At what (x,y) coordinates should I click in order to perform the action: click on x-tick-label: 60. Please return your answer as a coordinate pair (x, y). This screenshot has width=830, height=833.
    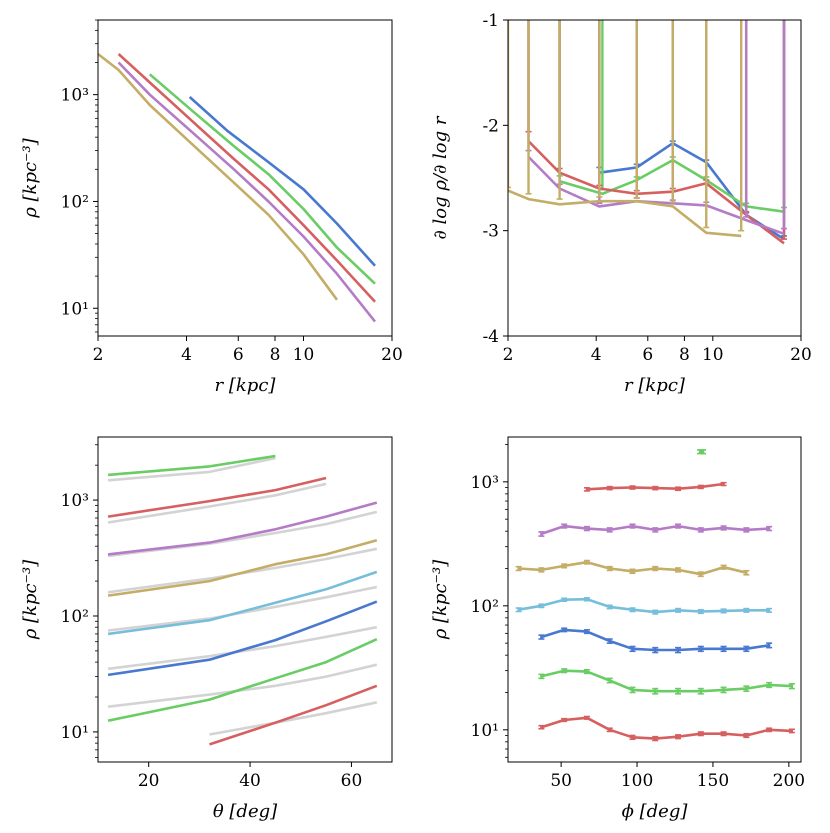
    Looking at the image, I should click on (352, 781).